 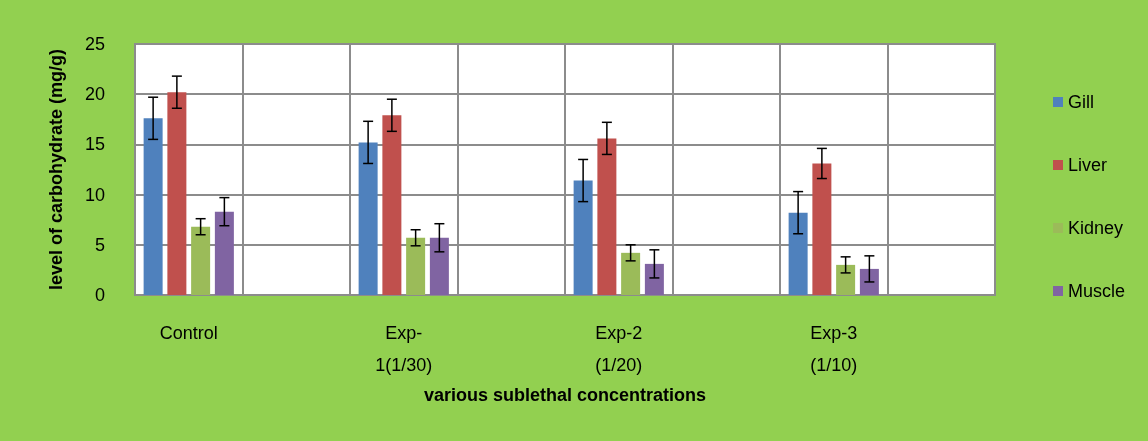 I want to click on y-tick-label: 25, so click(x=94, y=44).